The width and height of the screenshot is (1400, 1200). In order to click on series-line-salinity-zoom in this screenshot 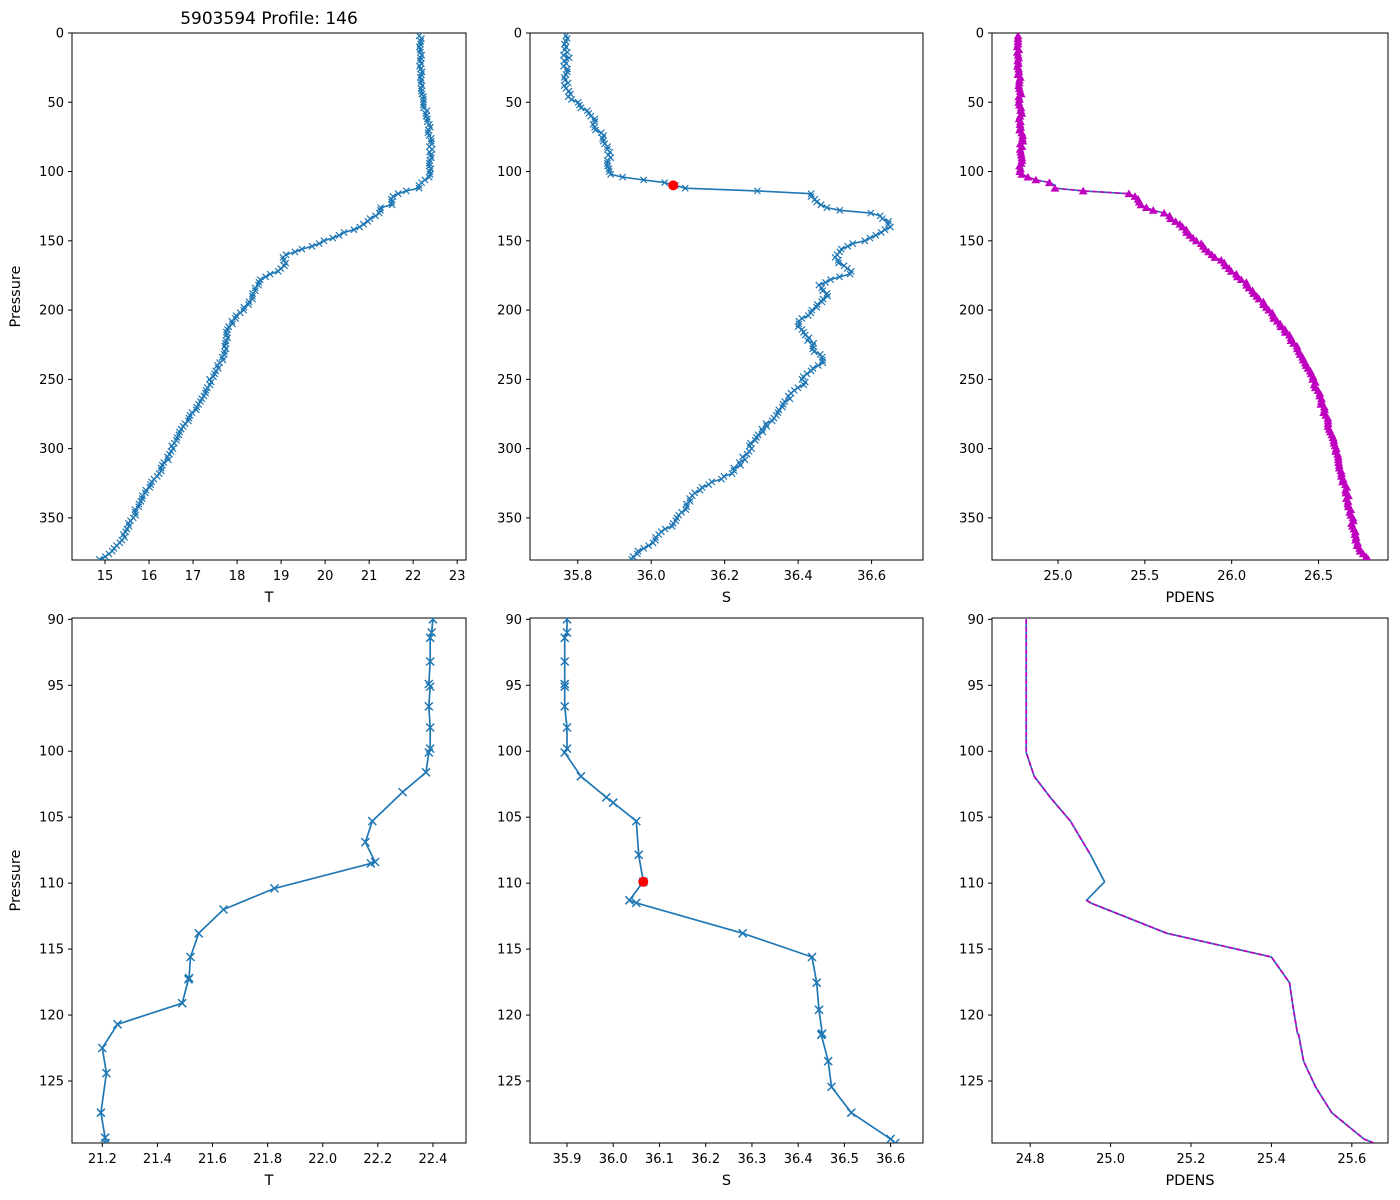, I will do `click(729, 881)`.